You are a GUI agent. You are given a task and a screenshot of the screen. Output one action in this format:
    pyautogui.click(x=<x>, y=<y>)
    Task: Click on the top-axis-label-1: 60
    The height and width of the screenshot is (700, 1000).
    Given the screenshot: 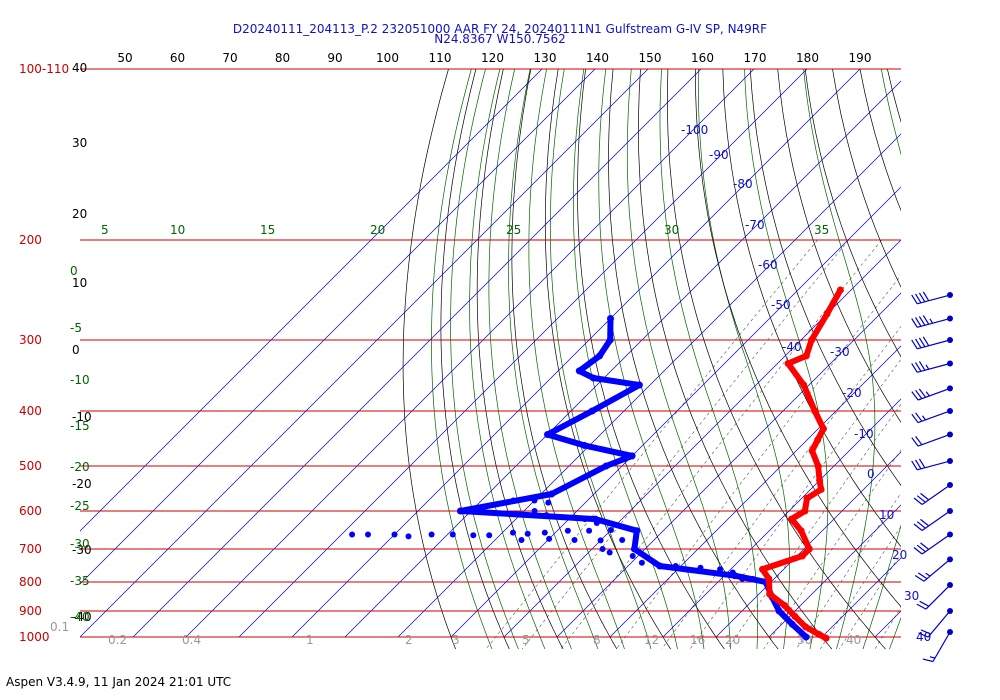 What is the action you would take?
    pyautogui.click(x=177, y=58)
    